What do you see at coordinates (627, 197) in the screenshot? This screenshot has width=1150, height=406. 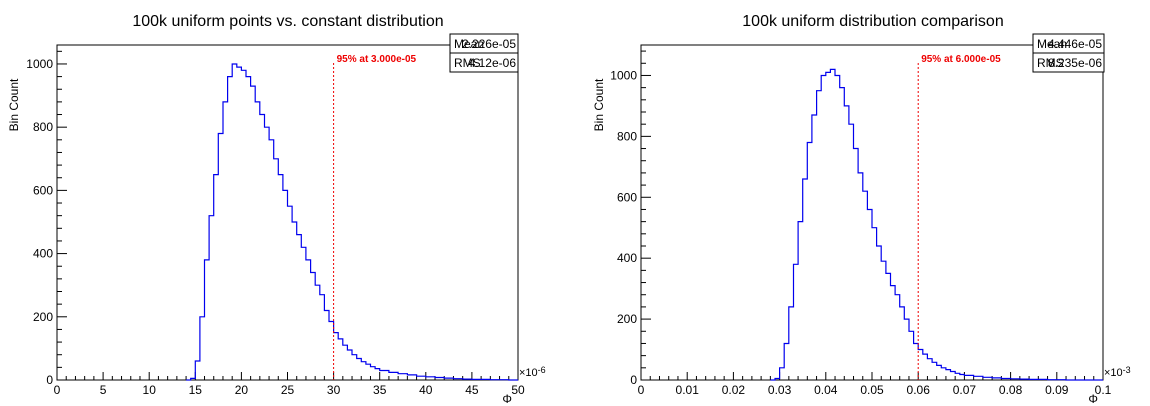 I see `right-y-tick-label: 600` at bounding box center [627, 197].